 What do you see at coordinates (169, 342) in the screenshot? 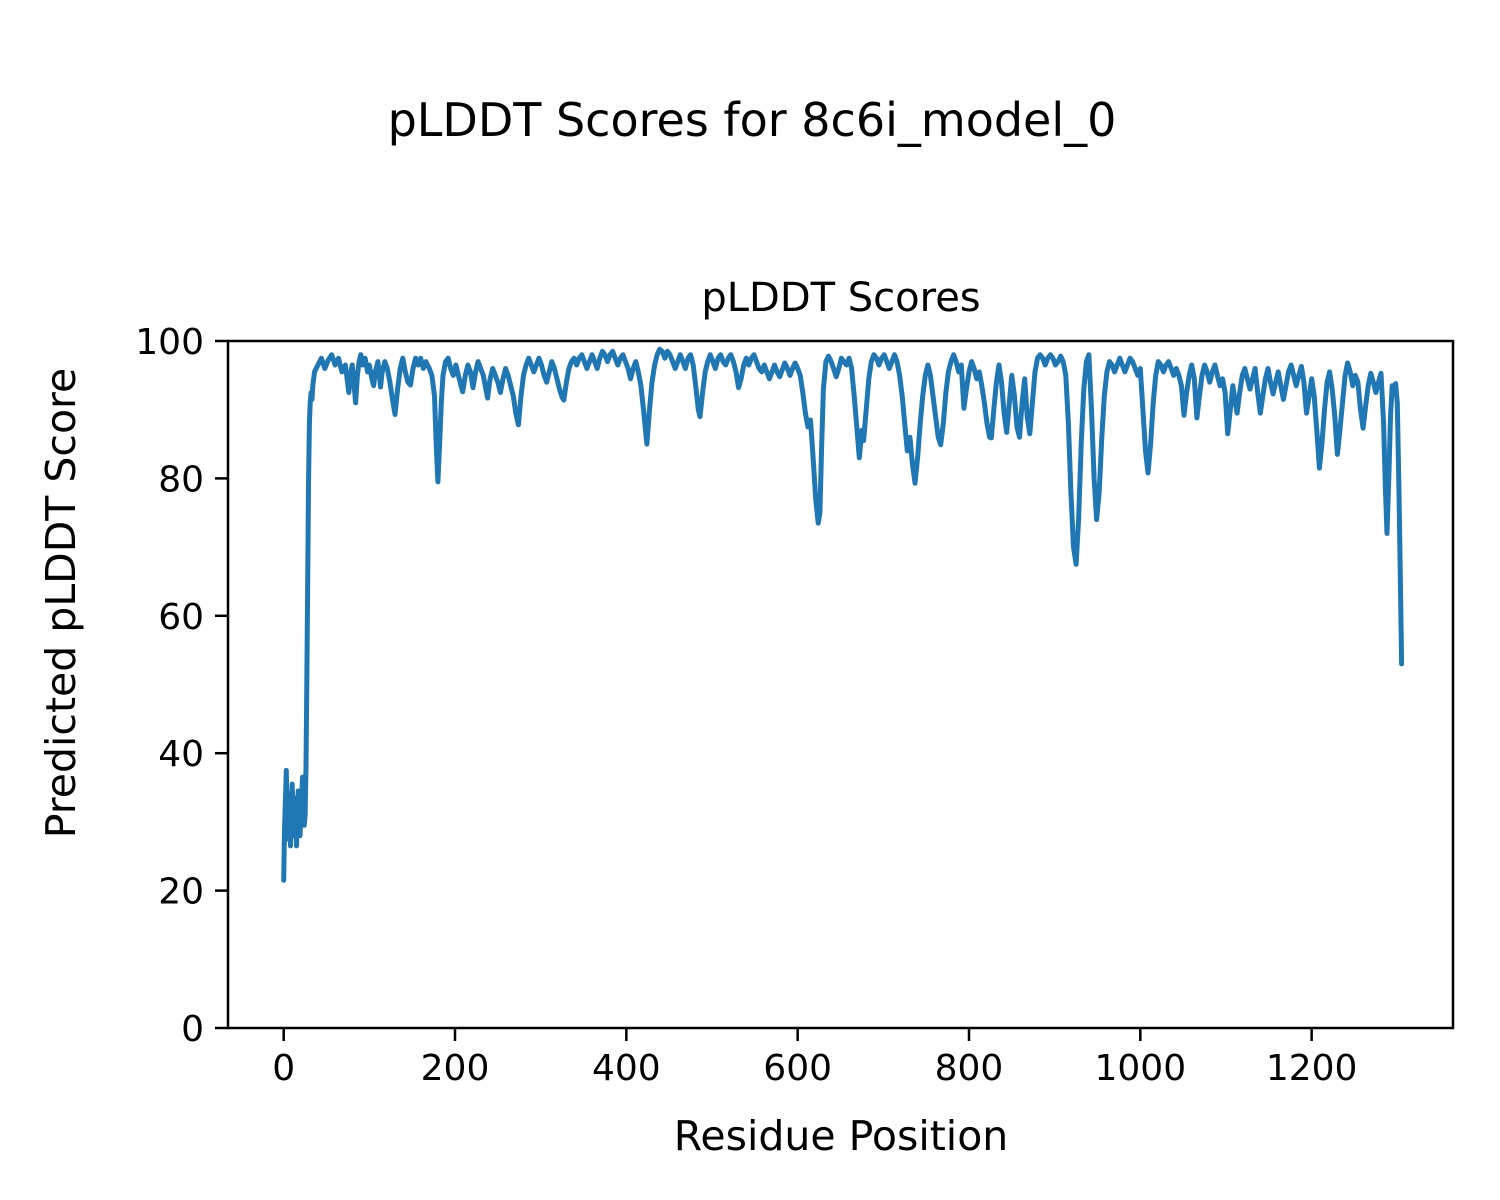
I see `y-tick-label: 100` at bounding box center [169, 342].